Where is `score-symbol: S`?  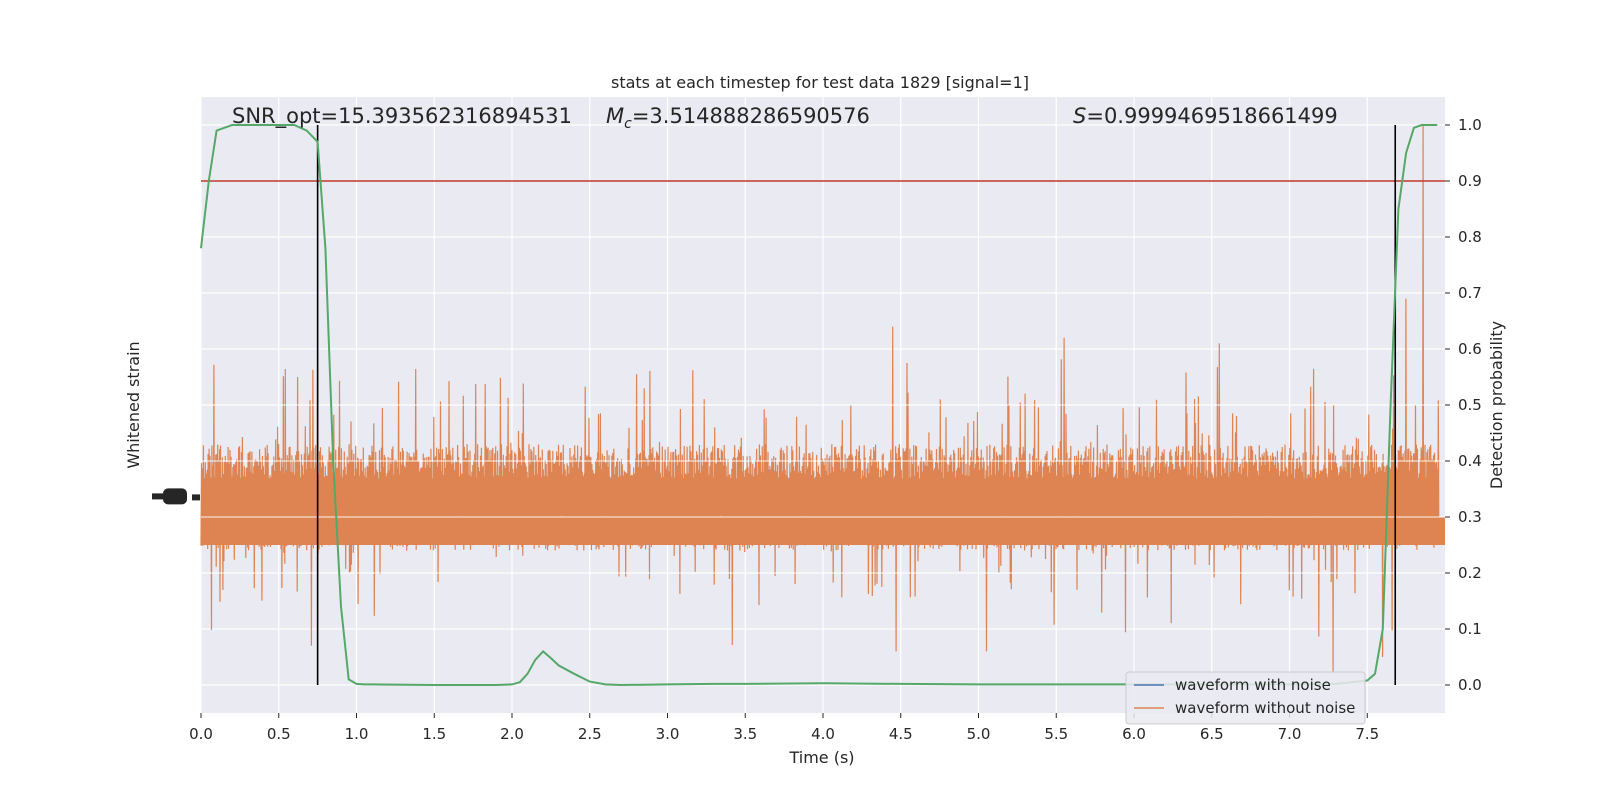 score-symbol: S is located at coordinates (1079, 116).